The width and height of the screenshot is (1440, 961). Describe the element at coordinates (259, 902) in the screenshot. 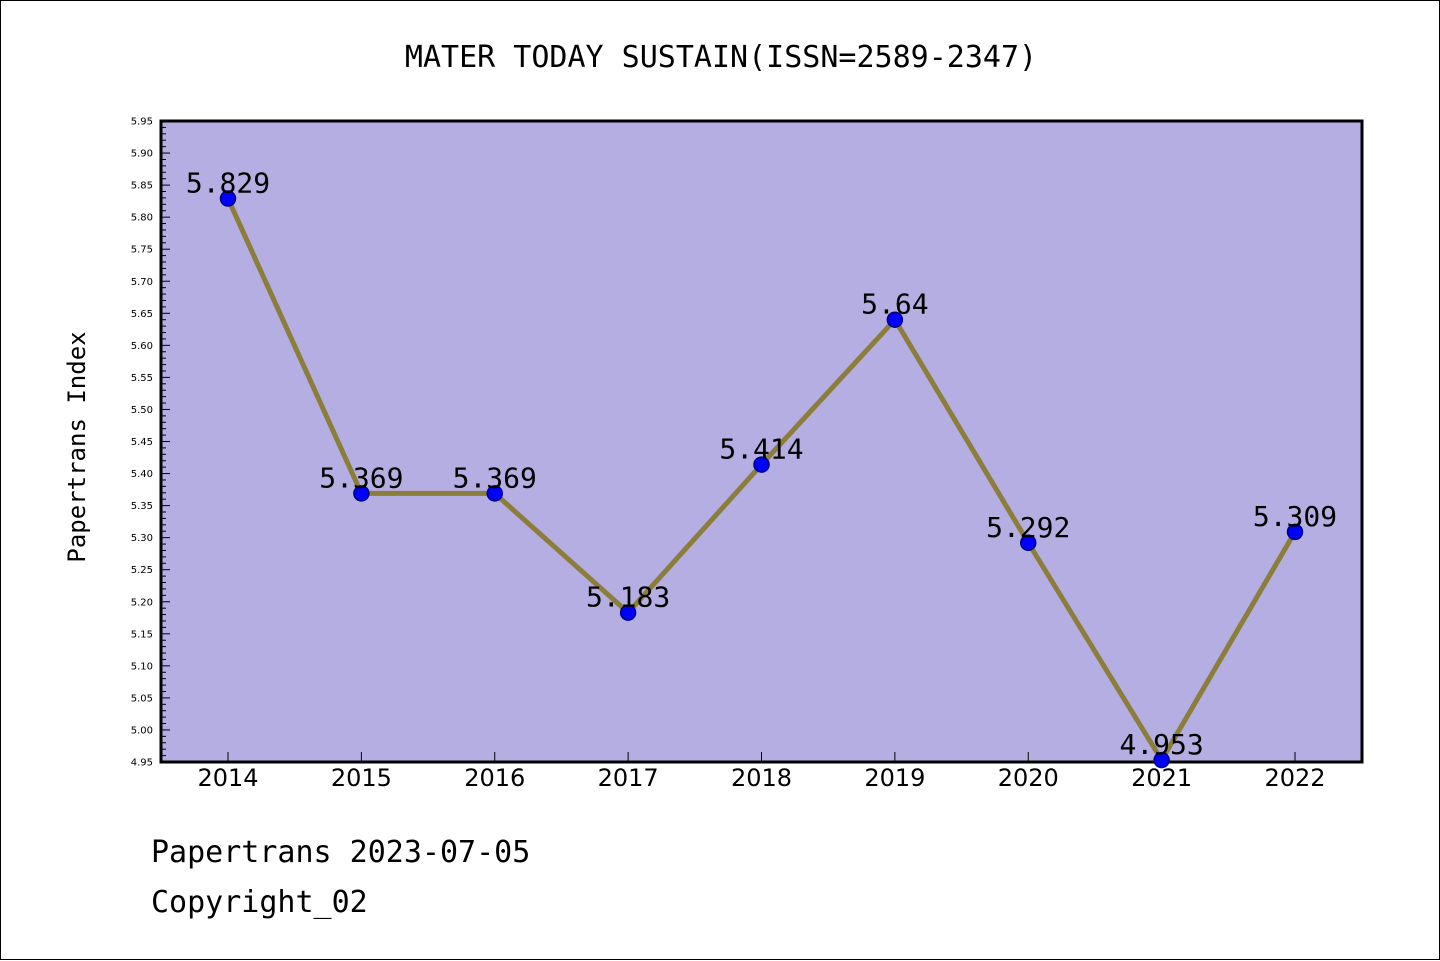

I see `footer-copyright: Copyright_02` at that location.